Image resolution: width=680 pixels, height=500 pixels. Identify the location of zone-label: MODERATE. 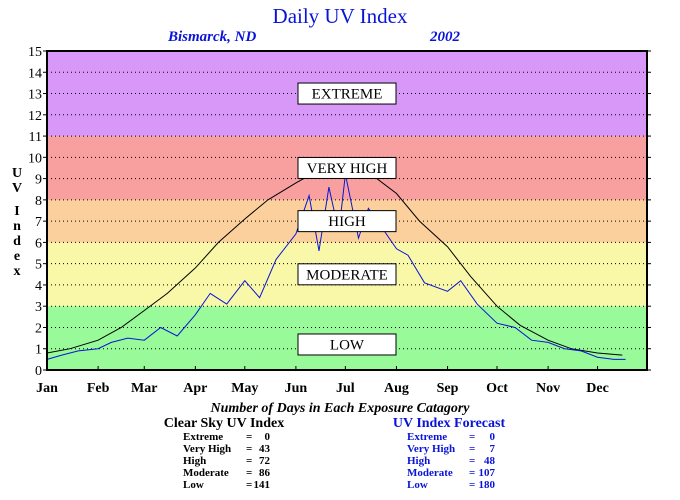
(347, 275).